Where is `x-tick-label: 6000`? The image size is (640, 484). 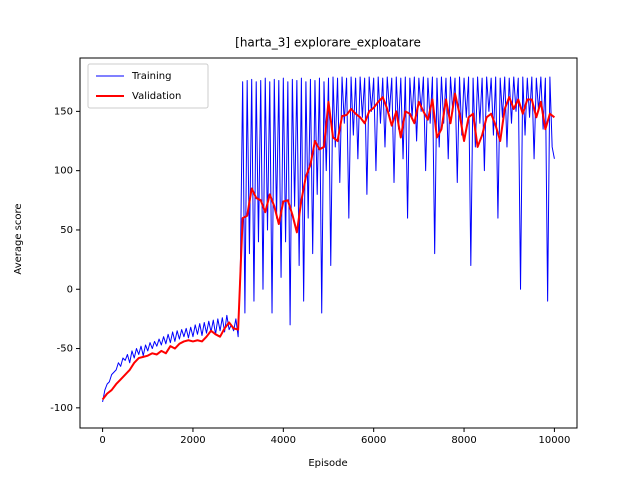
x-tick-label: 6000 is located at coordinates (373, 440).